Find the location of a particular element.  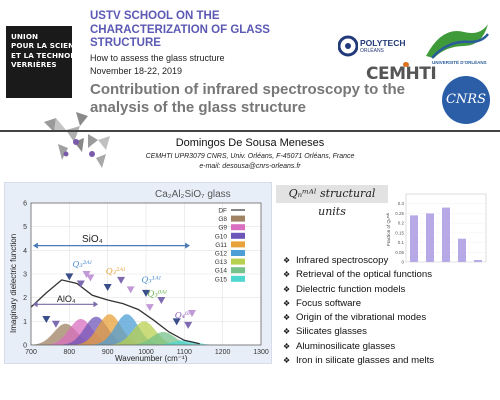

list-item: ❖ Aluminosilicate glasses is located at coordinates (358, 347).